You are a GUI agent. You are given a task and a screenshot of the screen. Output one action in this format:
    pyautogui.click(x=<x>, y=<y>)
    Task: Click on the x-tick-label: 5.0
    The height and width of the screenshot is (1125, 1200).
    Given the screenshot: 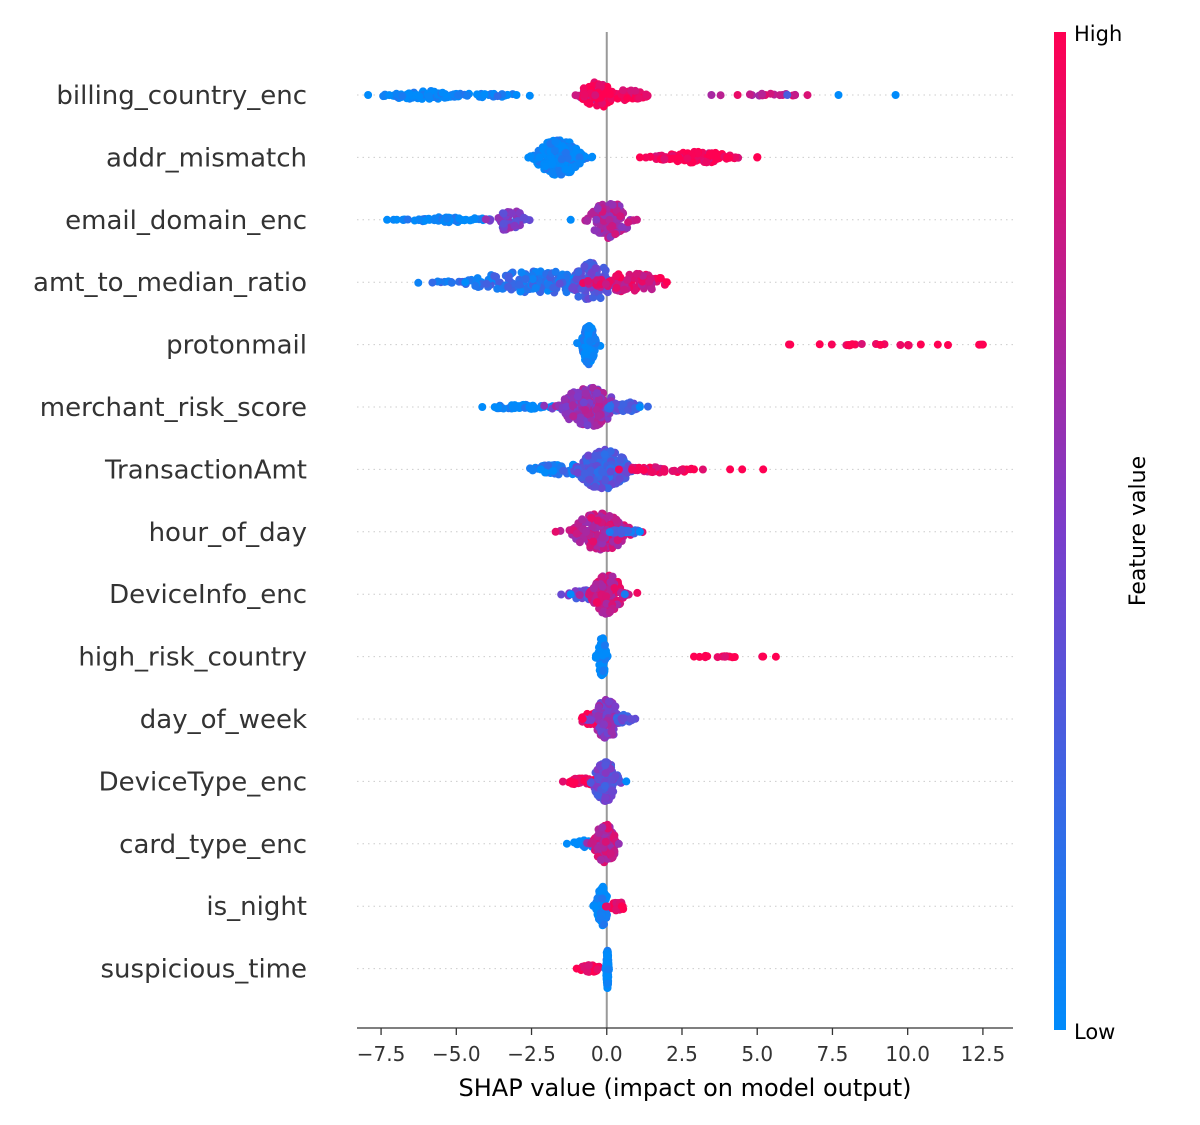 What is the action you would take?
    pyautogui.click(x=757, y=1054)
    